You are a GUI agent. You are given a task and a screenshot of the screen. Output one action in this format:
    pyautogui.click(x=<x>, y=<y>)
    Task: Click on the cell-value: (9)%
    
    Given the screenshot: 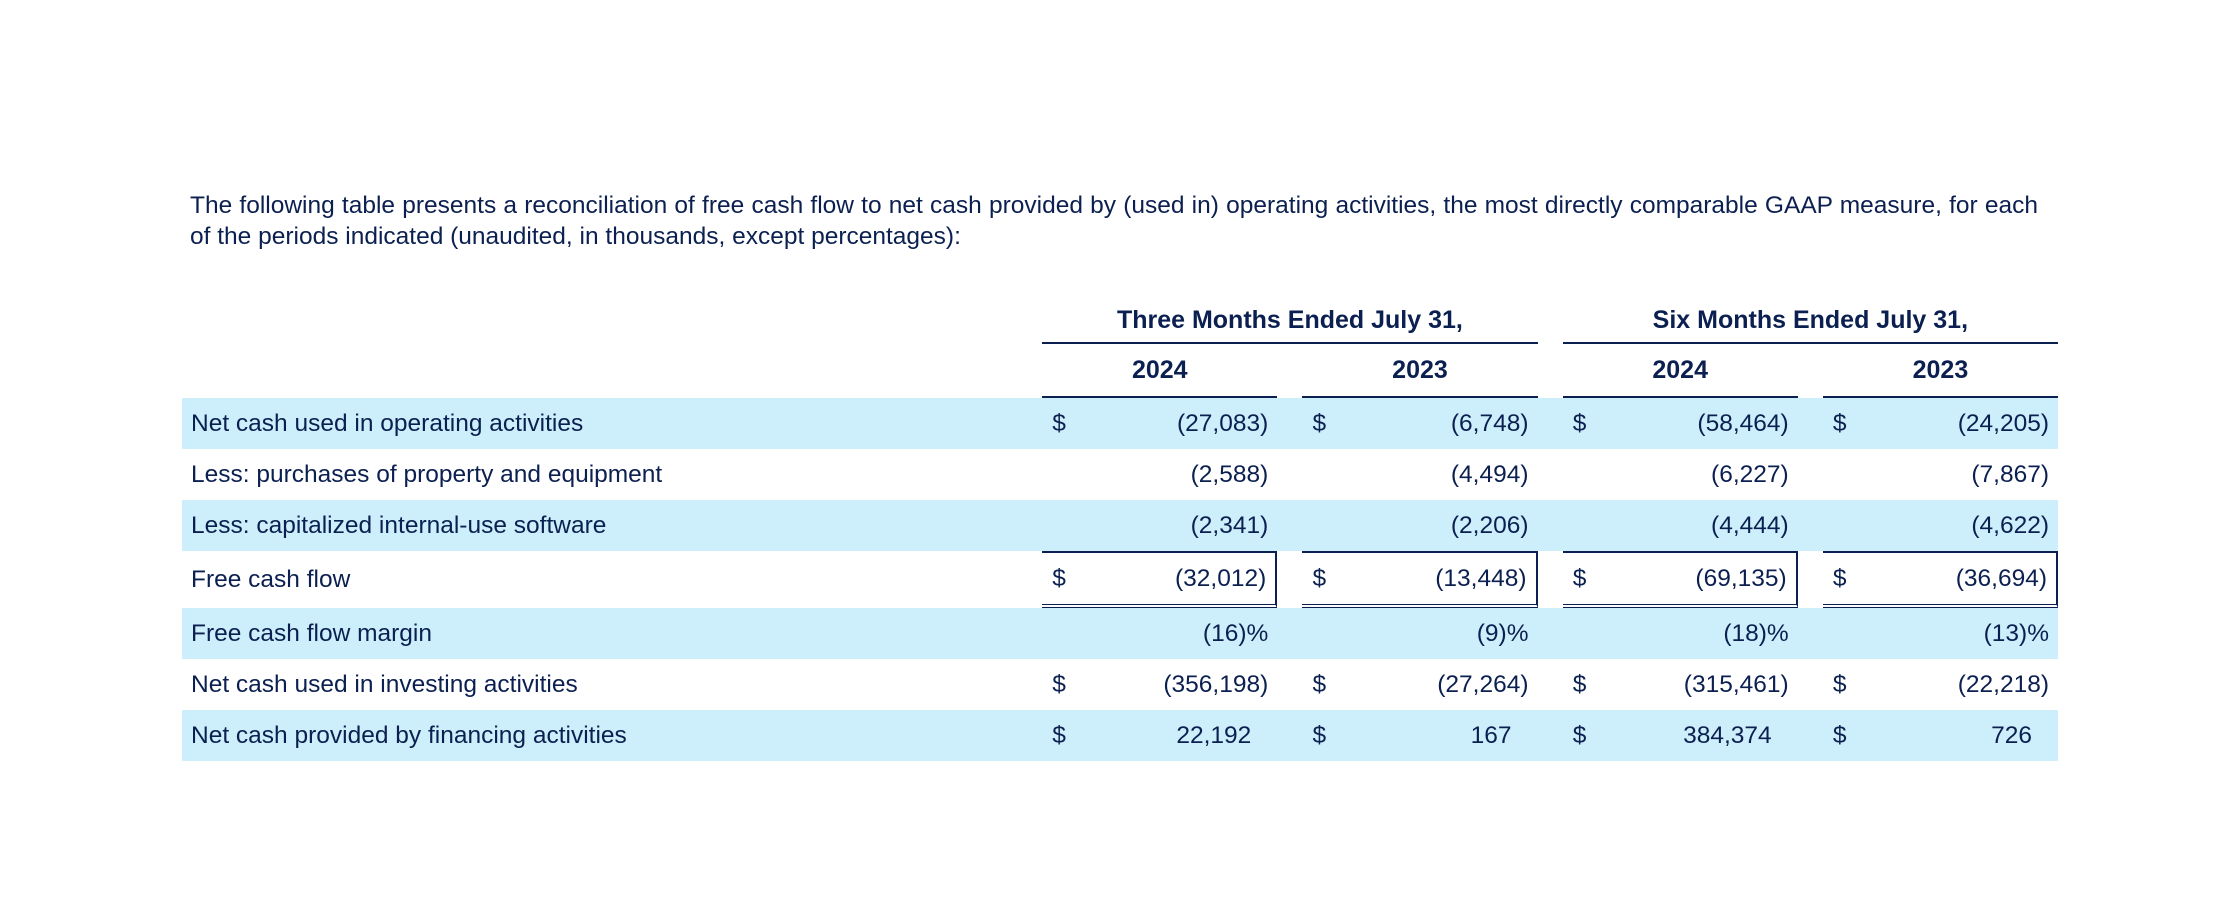 What is the action you would take?
    pyautogui.click(x=1445, y=633)
    